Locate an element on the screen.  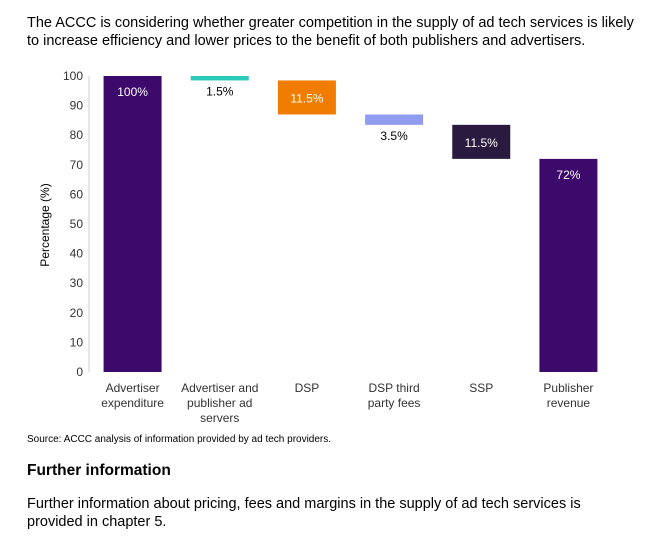
bar-value-label: 3.5% is located at coordinates (394, 136).